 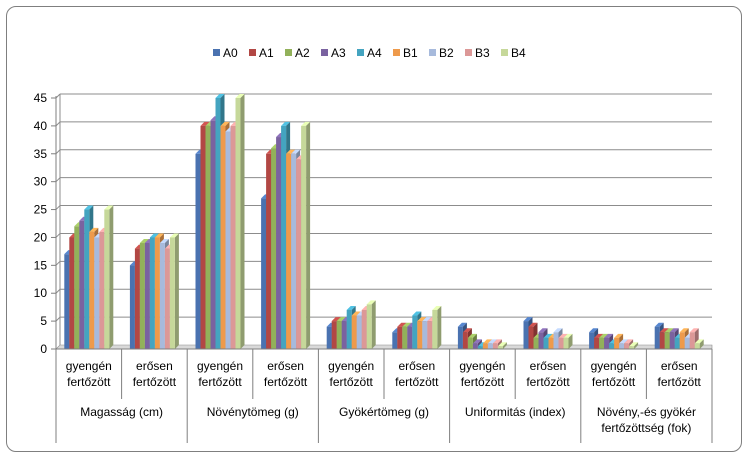 I want to click on group-label: Gyökértömeg (g), so click(x=384, y=412).